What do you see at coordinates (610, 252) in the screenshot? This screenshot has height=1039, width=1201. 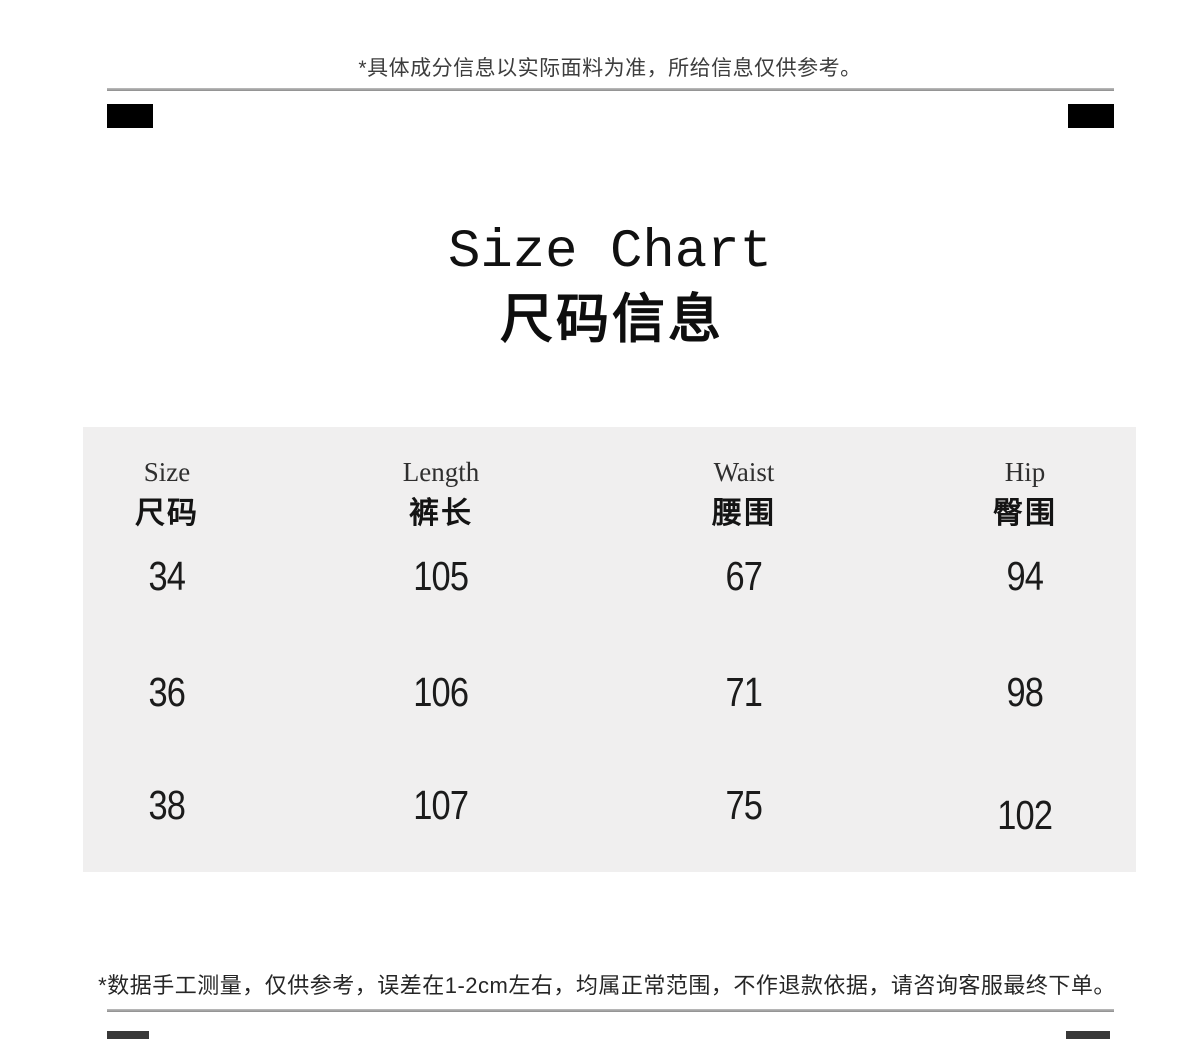 I see `page-title-english: Size Chart` at bounding box center [610, 252].